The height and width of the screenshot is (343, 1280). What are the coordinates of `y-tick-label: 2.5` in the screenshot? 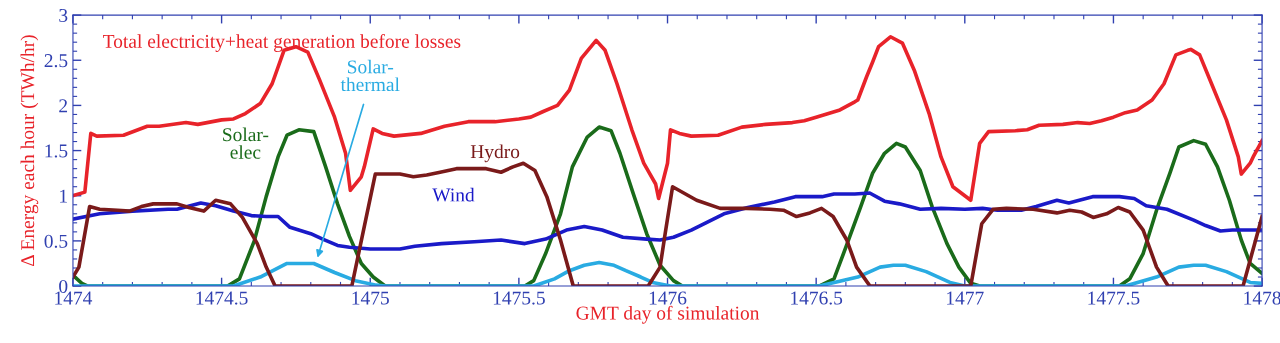 It's located at (56, 61).